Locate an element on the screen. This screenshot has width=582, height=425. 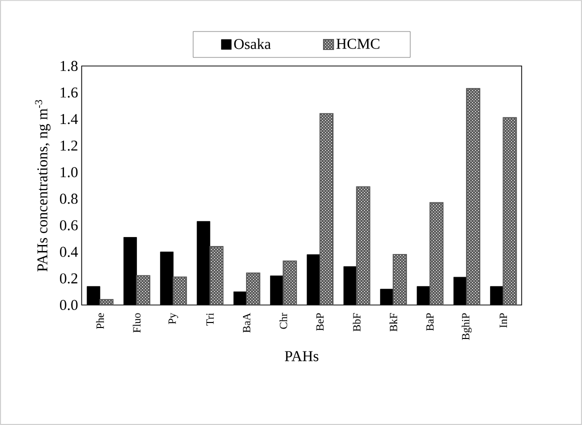
x-tick-label: InP is located at coordinates (503, 320).